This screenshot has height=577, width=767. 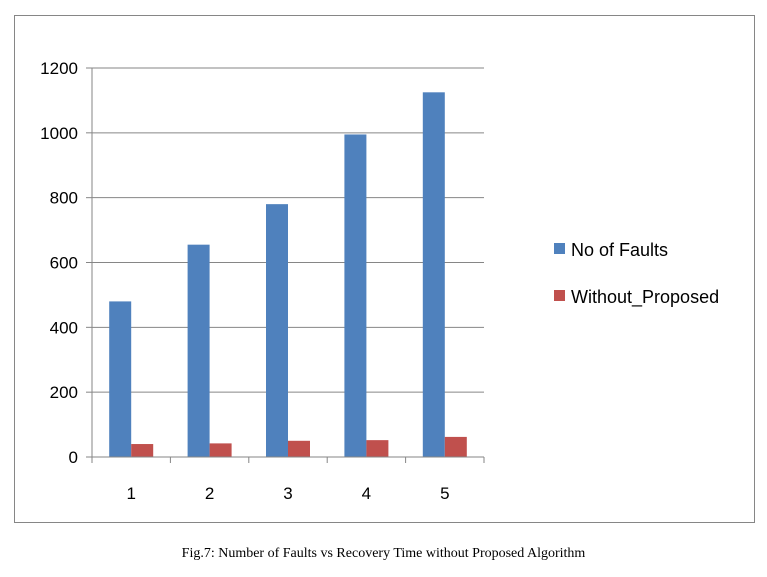 What do you see at coordinates (73, 457) in the screenshot?
I see `y-tick-label: 0` at bounding box center [73, 457].